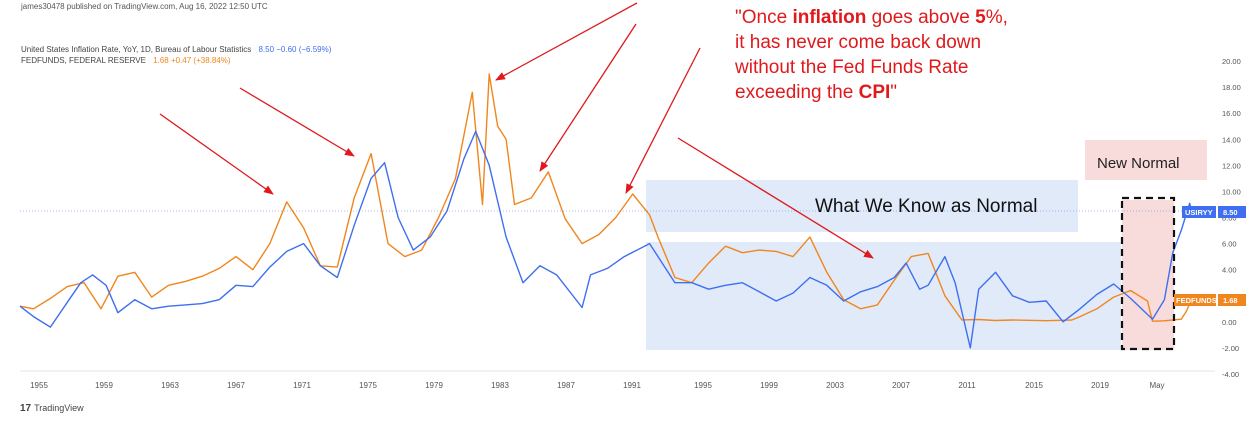 This screenshot has width=1260, height=426. What do you see at coordinates (1230, 348) in the screenshot?
I see `y-tick-label: -2.00` at bounding box center [1230, 348].